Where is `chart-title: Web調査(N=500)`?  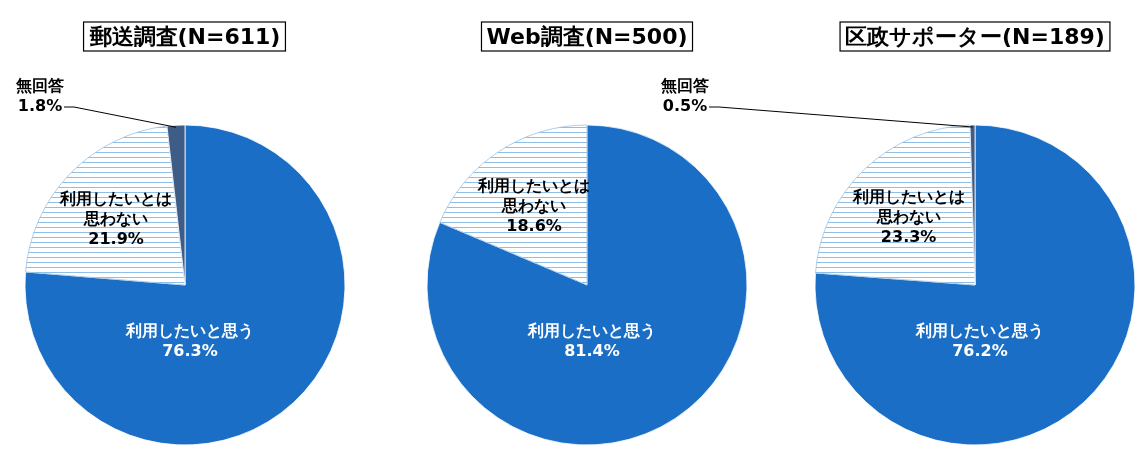 chart-title: Web調査(N=500) is located at coordinates (587, 36).